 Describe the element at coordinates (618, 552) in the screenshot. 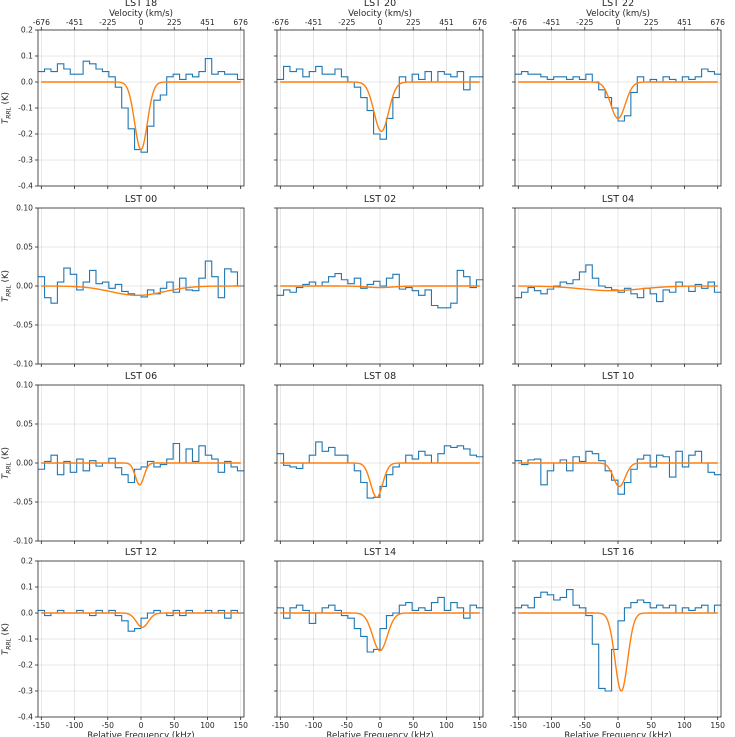

I see `panel-title: LST 16` at that location.